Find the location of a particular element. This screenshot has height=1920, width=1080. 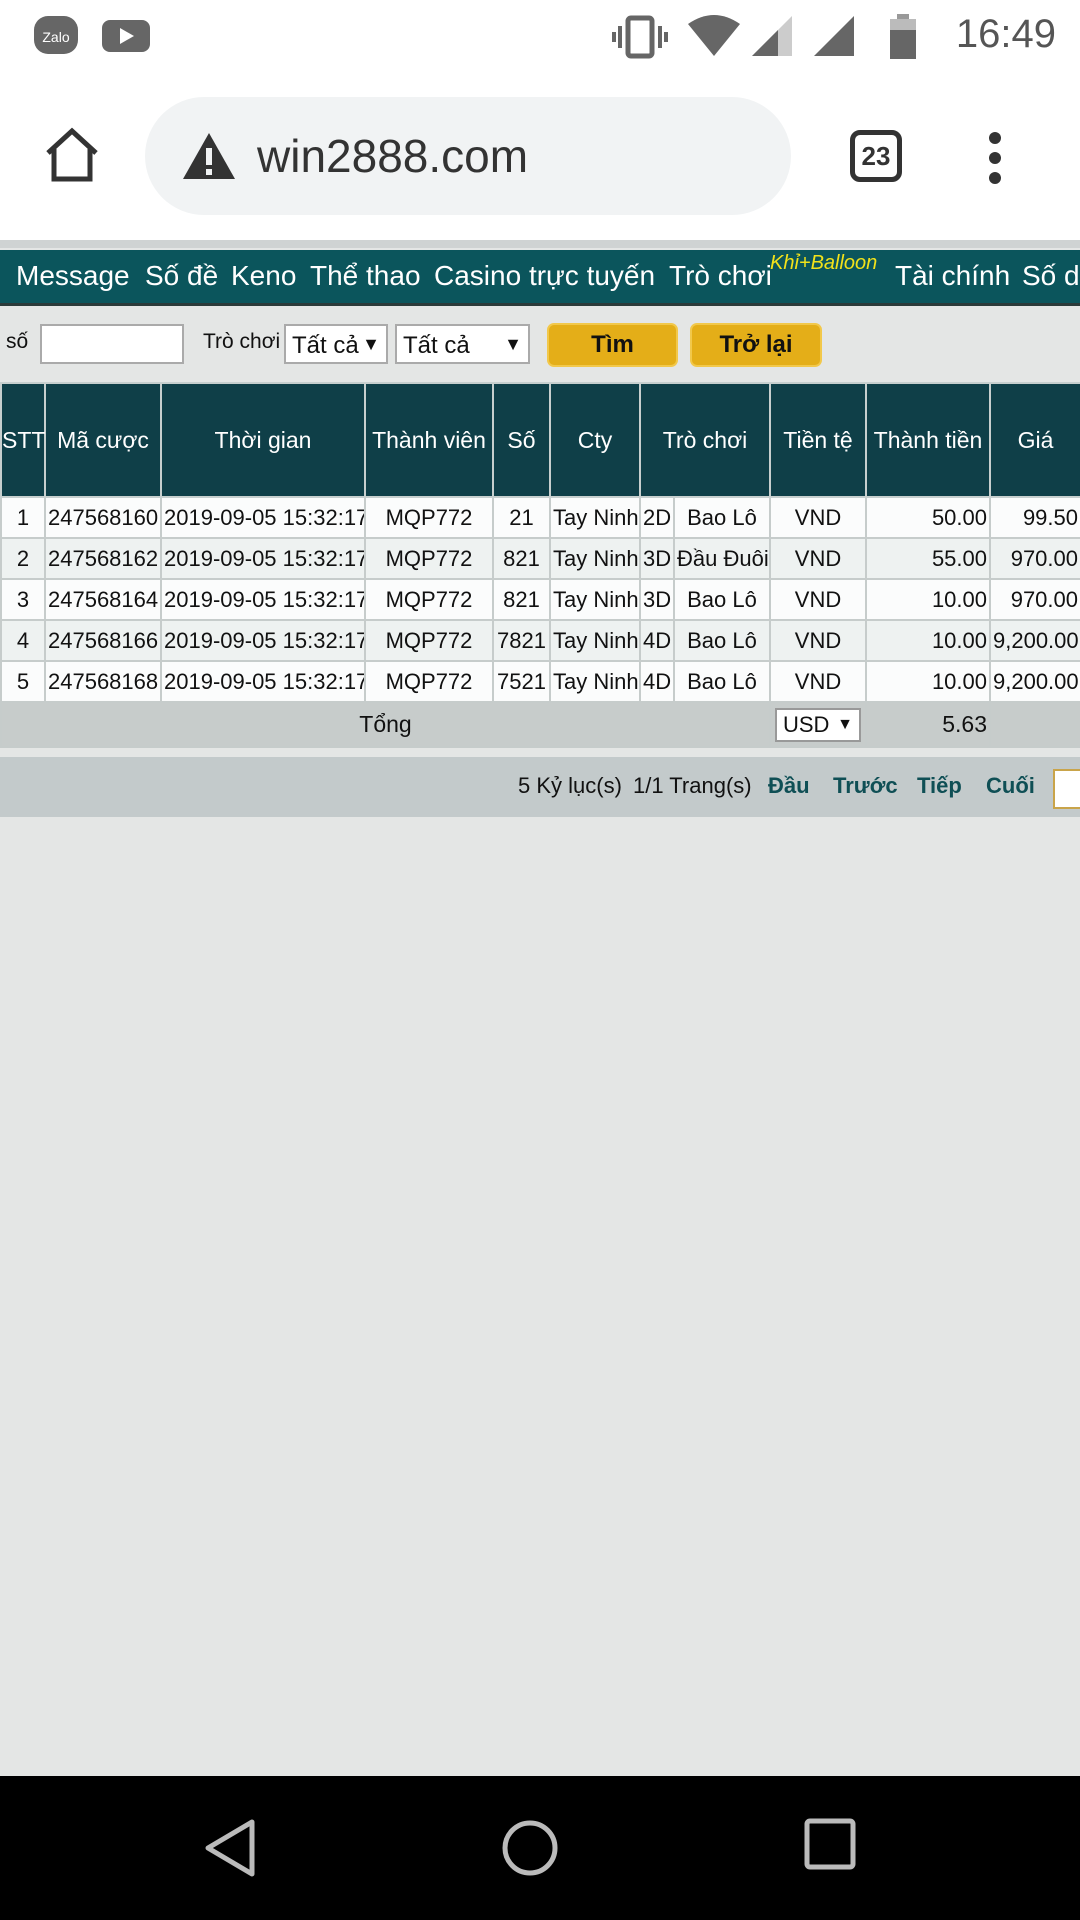

home-circle-icon is located at coordinates (530, 1848).